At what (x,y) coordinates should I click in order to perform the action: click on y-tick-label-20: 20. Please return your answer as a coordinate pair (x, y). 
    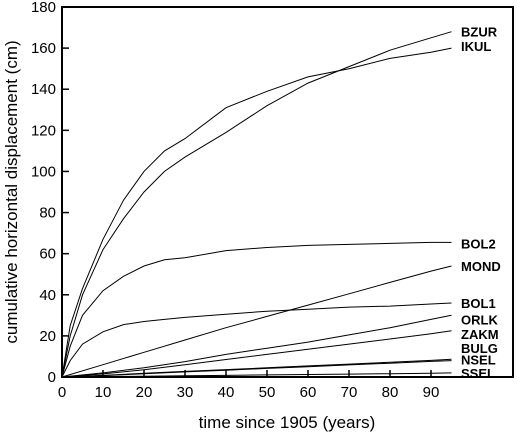
    Looking at the image, I should click on (47, 336).